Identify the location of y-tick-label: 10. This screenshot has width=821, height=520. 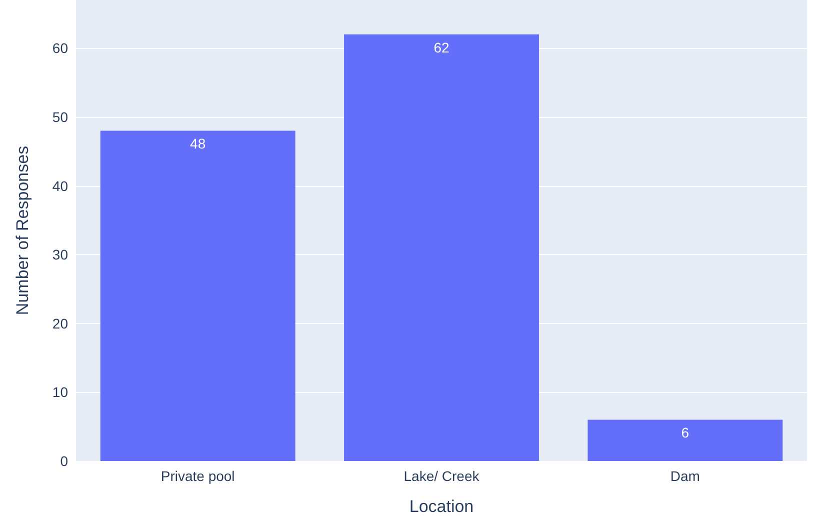
(60, 392).